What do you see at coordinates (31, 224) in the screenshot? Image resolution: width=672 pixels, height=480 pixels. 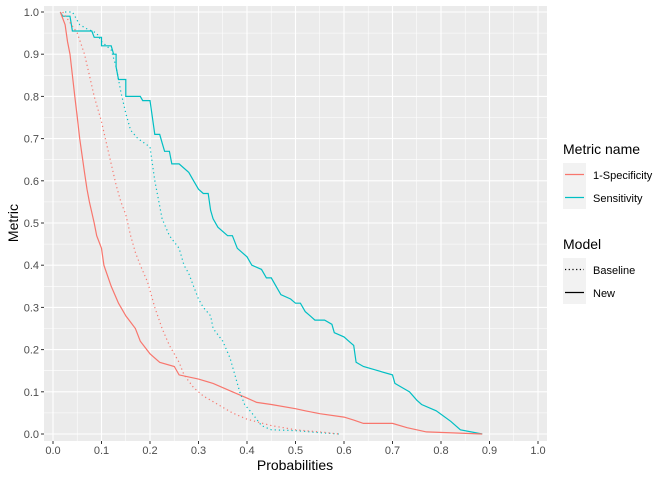 I see `y-tick-label: 0.5` at bounding box center [31, 224].